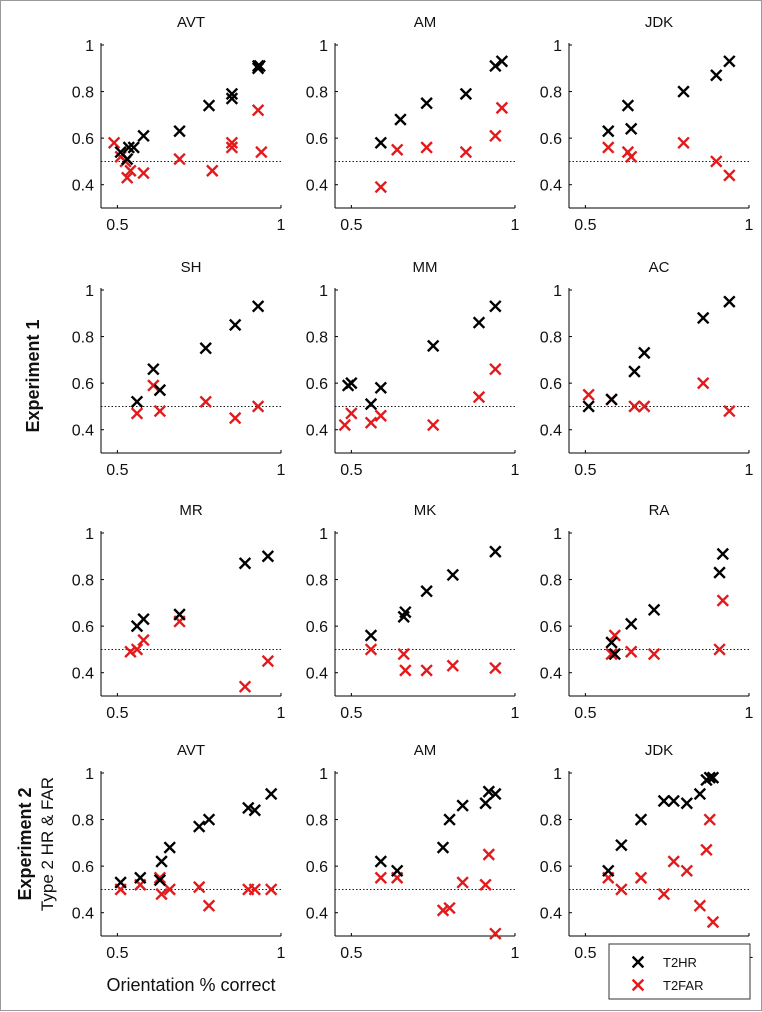 Image resolution: width=762 pixels, height=1012 pixels. What do you see at coordinates (190, 510) in the screenshot?
I see `panel-title: MR` at bounding box center [190, 510].